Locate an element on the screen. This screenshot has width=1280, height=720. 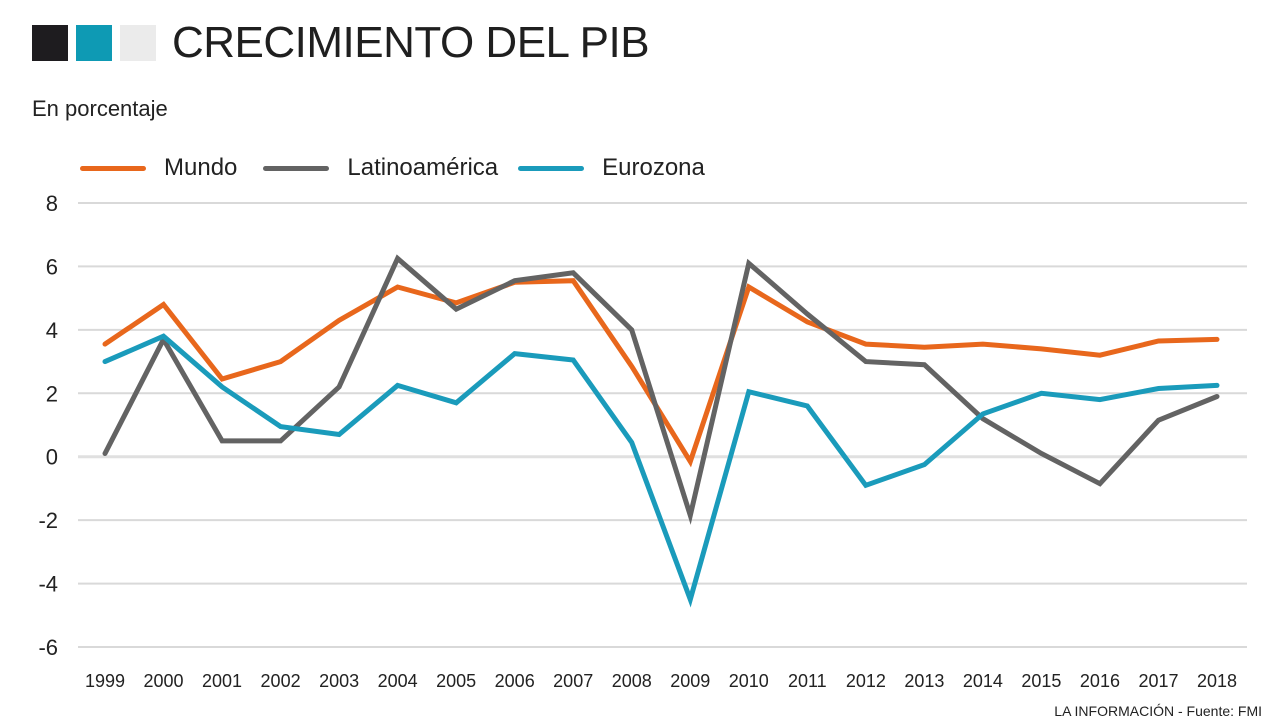
legend-item-mundo: Mundo is located at coordinates (158, 168).